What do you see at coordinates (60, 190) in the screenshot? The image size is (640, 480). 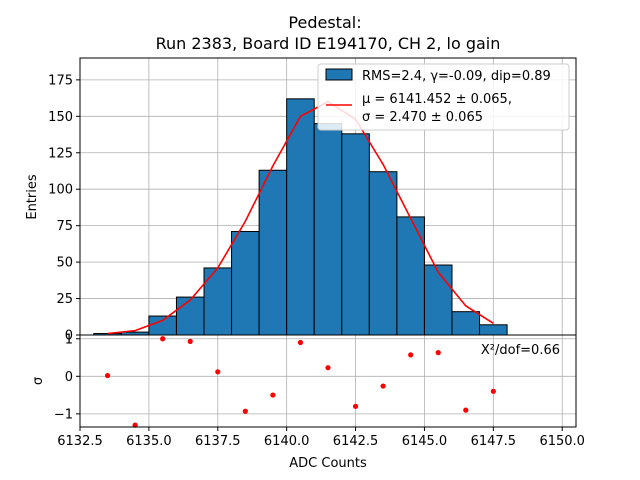 I see `histogram-y-tick-label: 100` at bounding box center [60, 190].